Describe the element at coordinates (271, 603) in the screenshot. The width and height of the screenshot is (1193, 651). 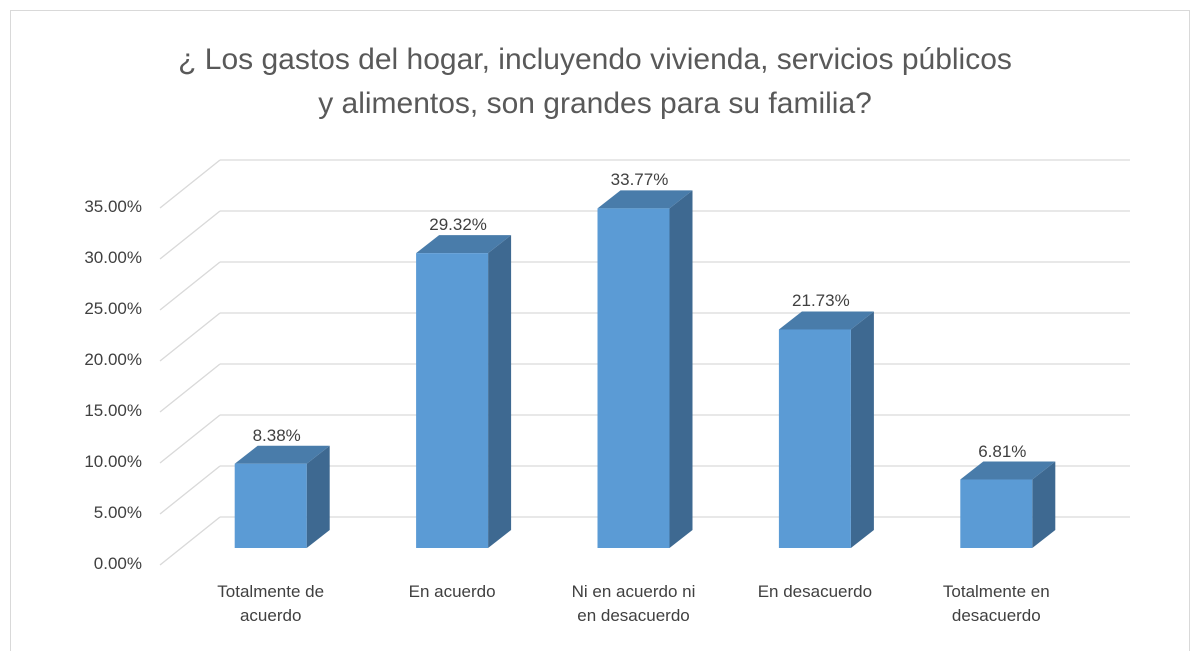
I see `x-tick-label: Totalmente de acuerdo` at that location.